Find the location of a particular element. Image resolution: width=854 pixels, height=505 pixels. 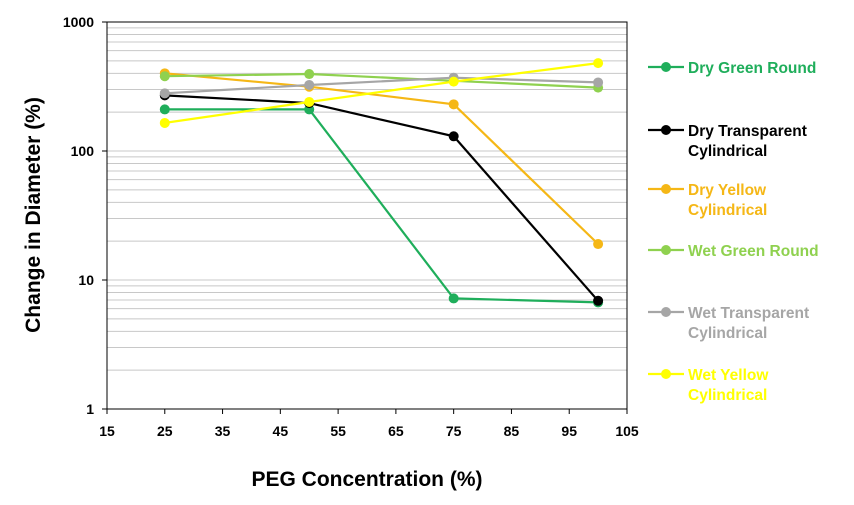

legend-label-line: Dry Yellow is located at coordinates (727, 190).